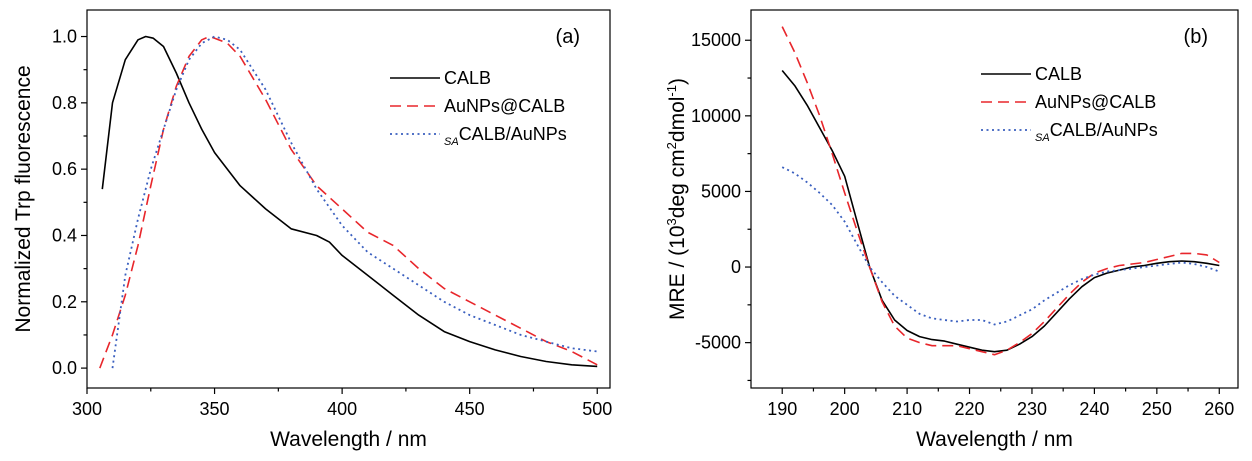  What do you see at coordinates (470, 409) in the screenshot?
I see `x-tick-label: 450` at bounding box center [470, 409].